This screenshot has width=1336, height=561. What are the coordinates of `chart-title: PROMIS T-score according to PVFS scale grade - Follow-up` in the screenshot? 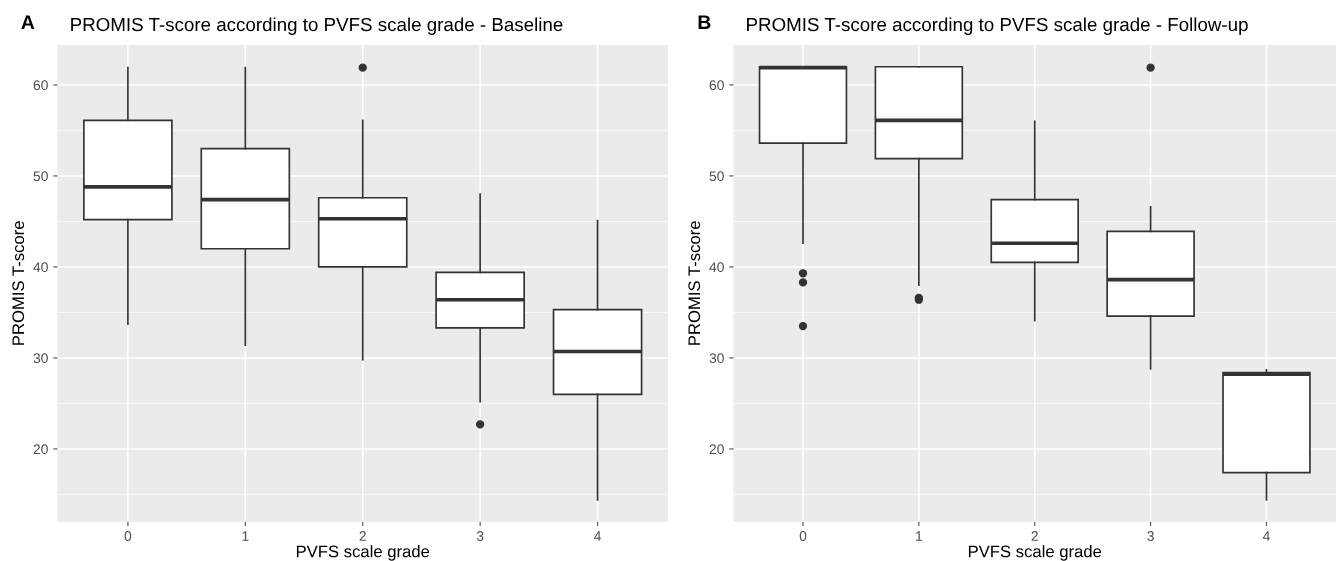 It's located at (997, 26).